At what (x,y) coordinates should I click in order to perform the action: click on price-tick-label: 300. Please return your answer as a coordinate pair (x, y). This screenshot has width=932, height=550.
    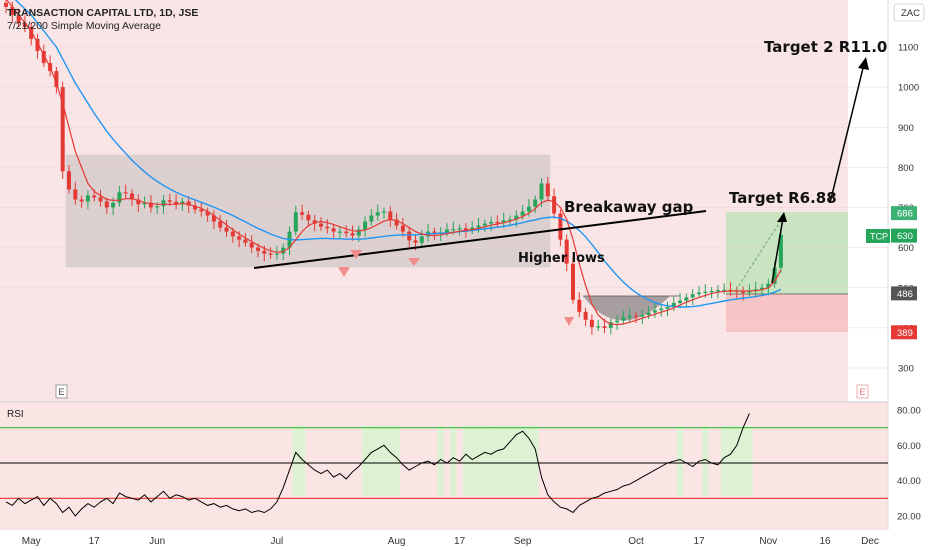
    Looking at the image, I should click on (906, 369).